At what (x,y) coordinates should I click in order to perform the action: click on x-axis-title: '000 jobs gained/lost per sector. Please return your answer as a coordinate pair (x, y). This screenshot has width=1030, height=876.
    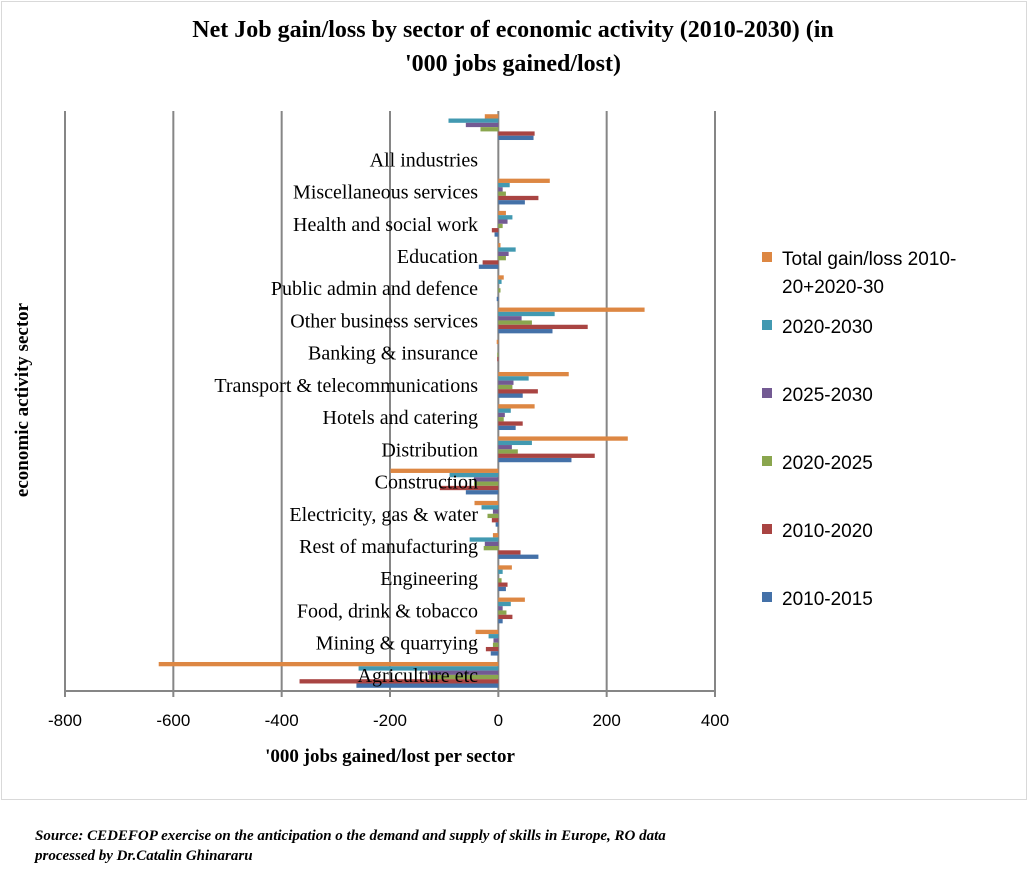
    Looking at the image, I should click on (390, 756).